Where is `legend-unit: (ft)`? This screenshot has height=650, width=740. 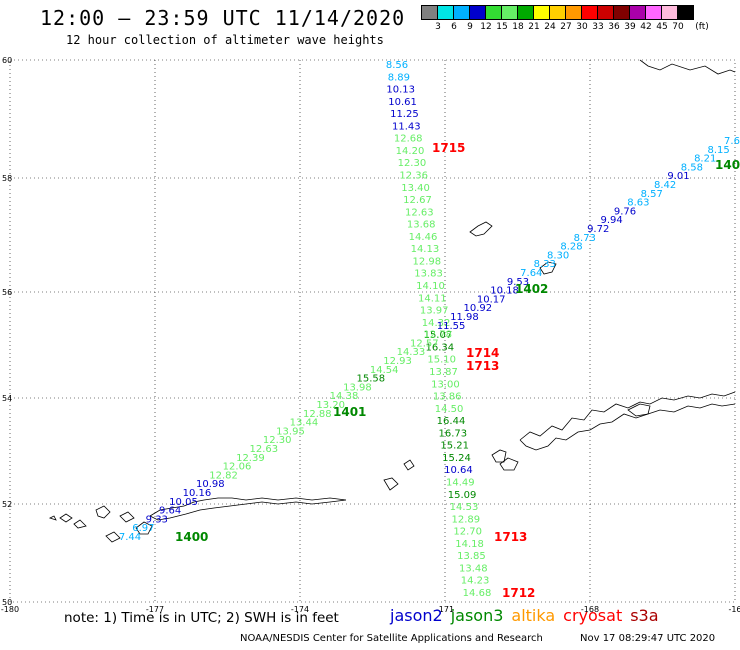
legend-unit: (ft) is located at coordinates (702, 27).